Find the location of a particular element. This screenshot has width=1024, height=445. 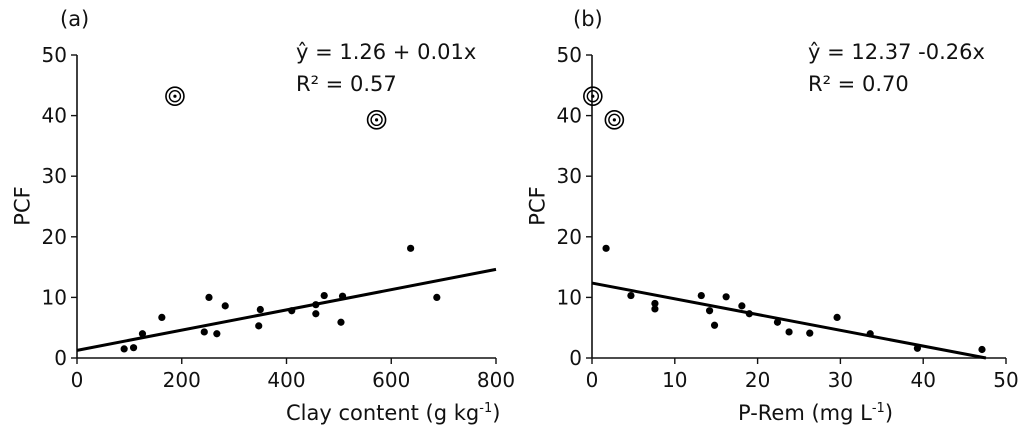

regression-equation: ŷ = 12.37 -0.26x is located at coordinates (896, 52).